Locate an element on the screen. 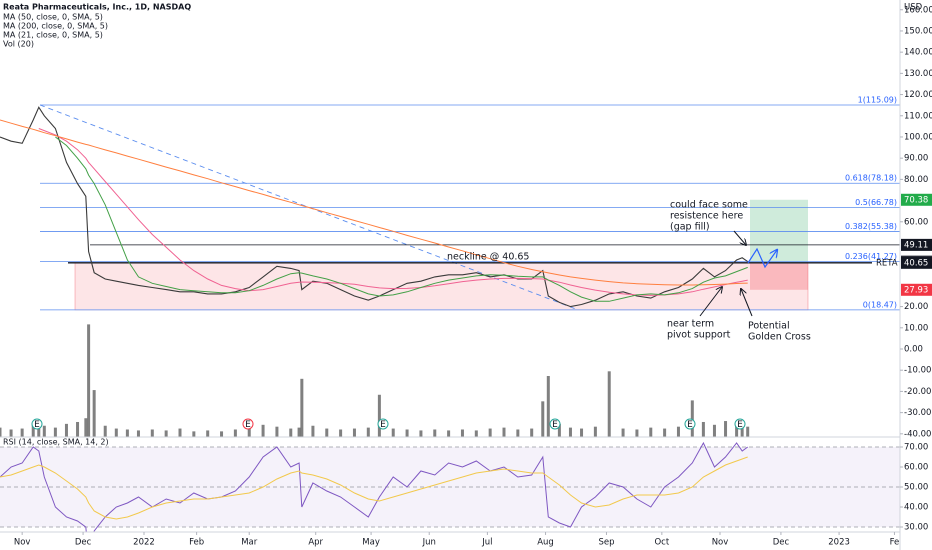 This screenshot has height=550, width=932. y-tick-label: -30.00 is located at coordinates (917, 413).